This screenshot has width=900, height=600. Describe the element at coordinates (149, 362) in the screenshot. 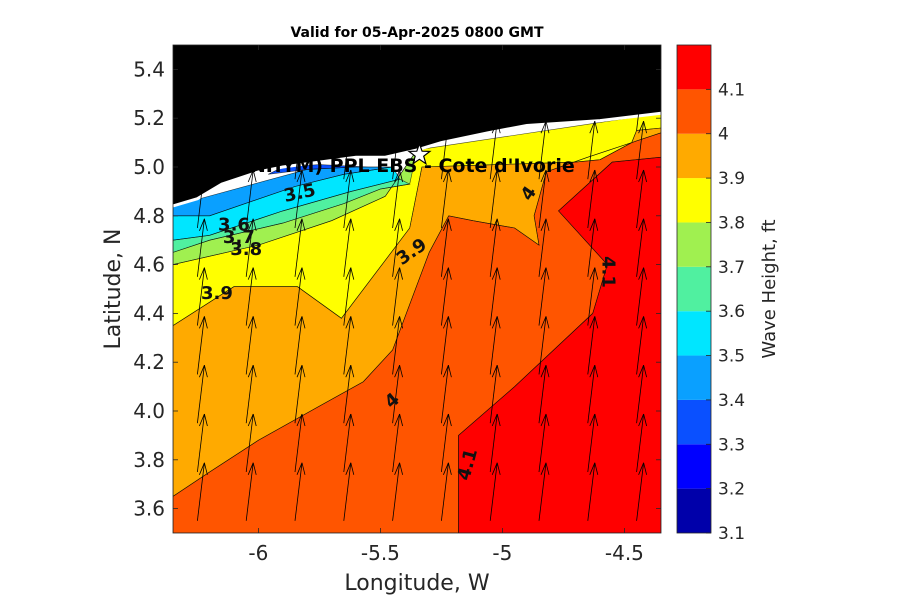

I see `y-tick-label: 4.2` at that location.